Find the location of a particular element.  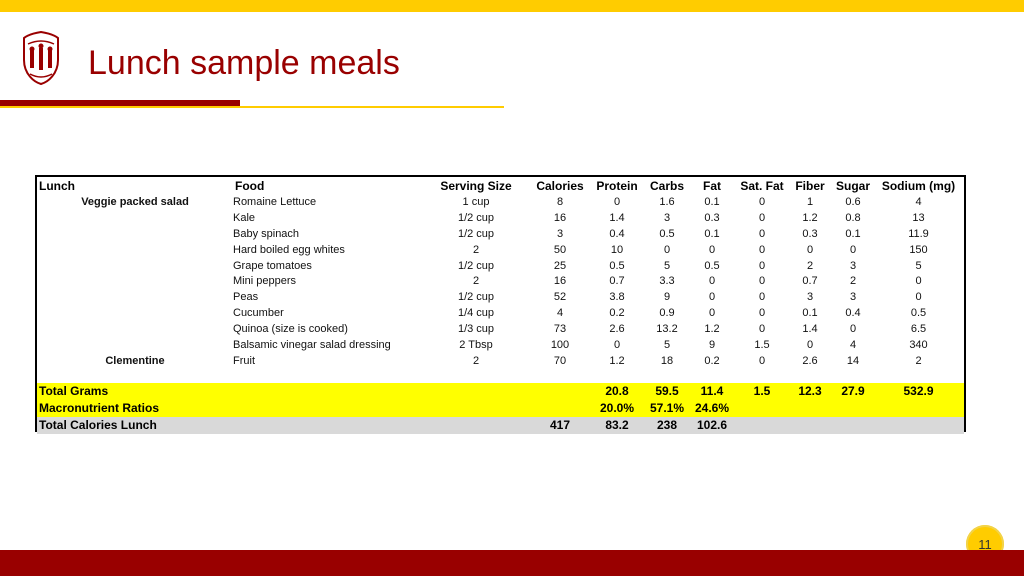

cell-carbs: 1.6 is located at coordinates (667, 201).